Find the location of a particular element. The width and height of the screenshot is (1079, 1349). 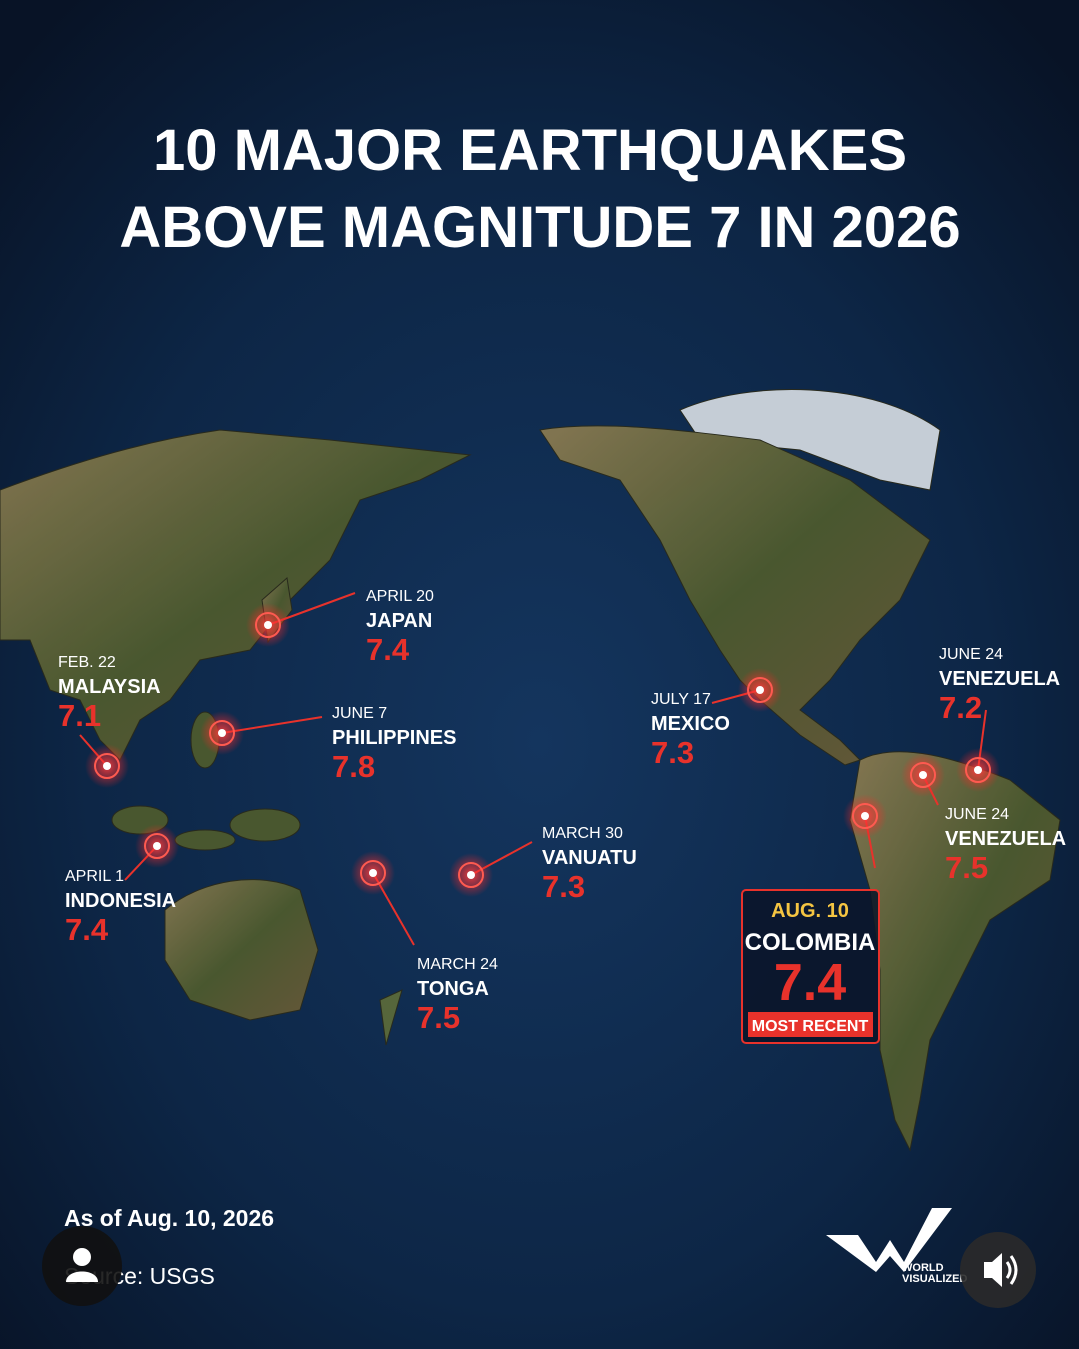

south-america is located at coordinates (955, 951).